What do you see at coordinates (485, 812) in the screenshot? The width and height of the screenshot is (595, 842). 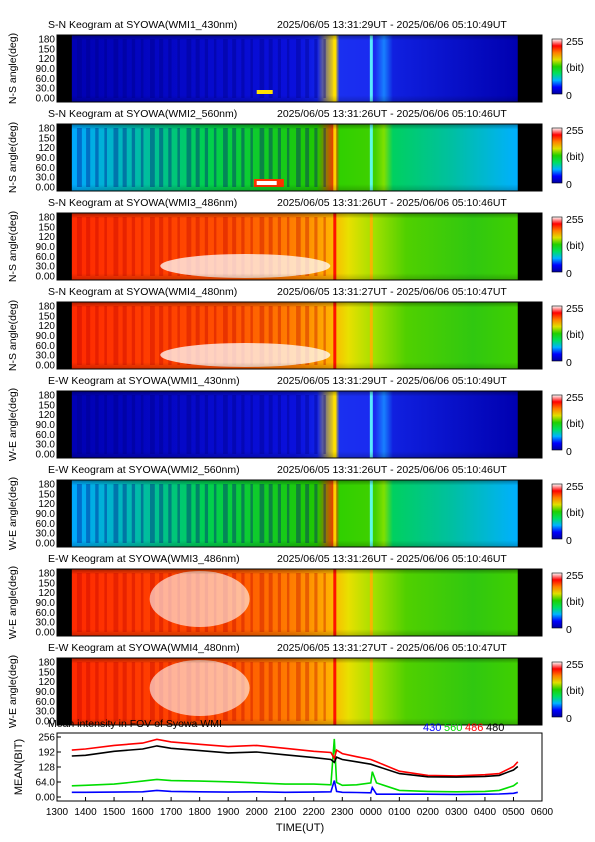 I see `line-x-tick-label: 0400` at bounding box center [485, 812].